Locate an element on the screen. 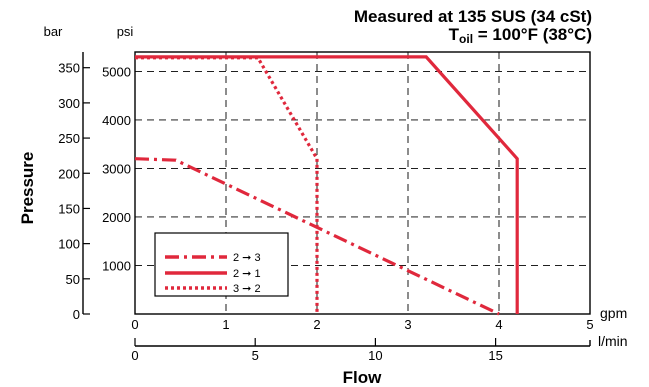 Image resolution: width=649 pixels, height=387 pixels. title-oil-subscript: oil is located at coordinates (466, 39).